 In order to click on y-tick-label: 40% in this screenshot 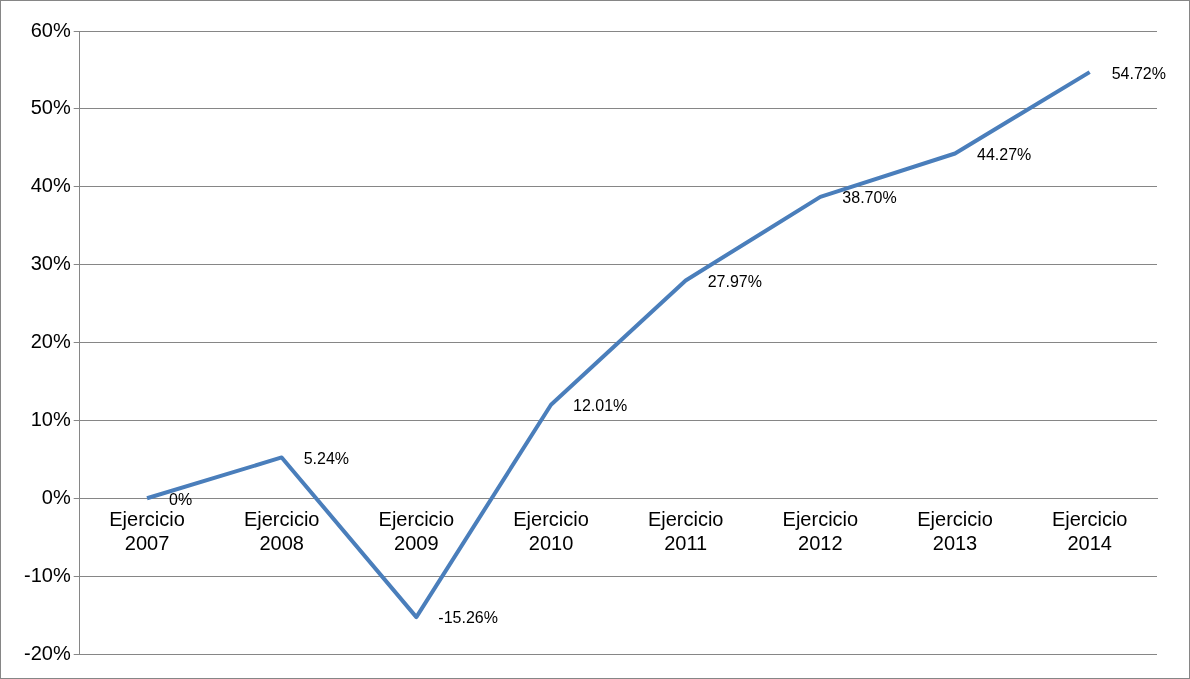, I will do `click(50, 185)`.